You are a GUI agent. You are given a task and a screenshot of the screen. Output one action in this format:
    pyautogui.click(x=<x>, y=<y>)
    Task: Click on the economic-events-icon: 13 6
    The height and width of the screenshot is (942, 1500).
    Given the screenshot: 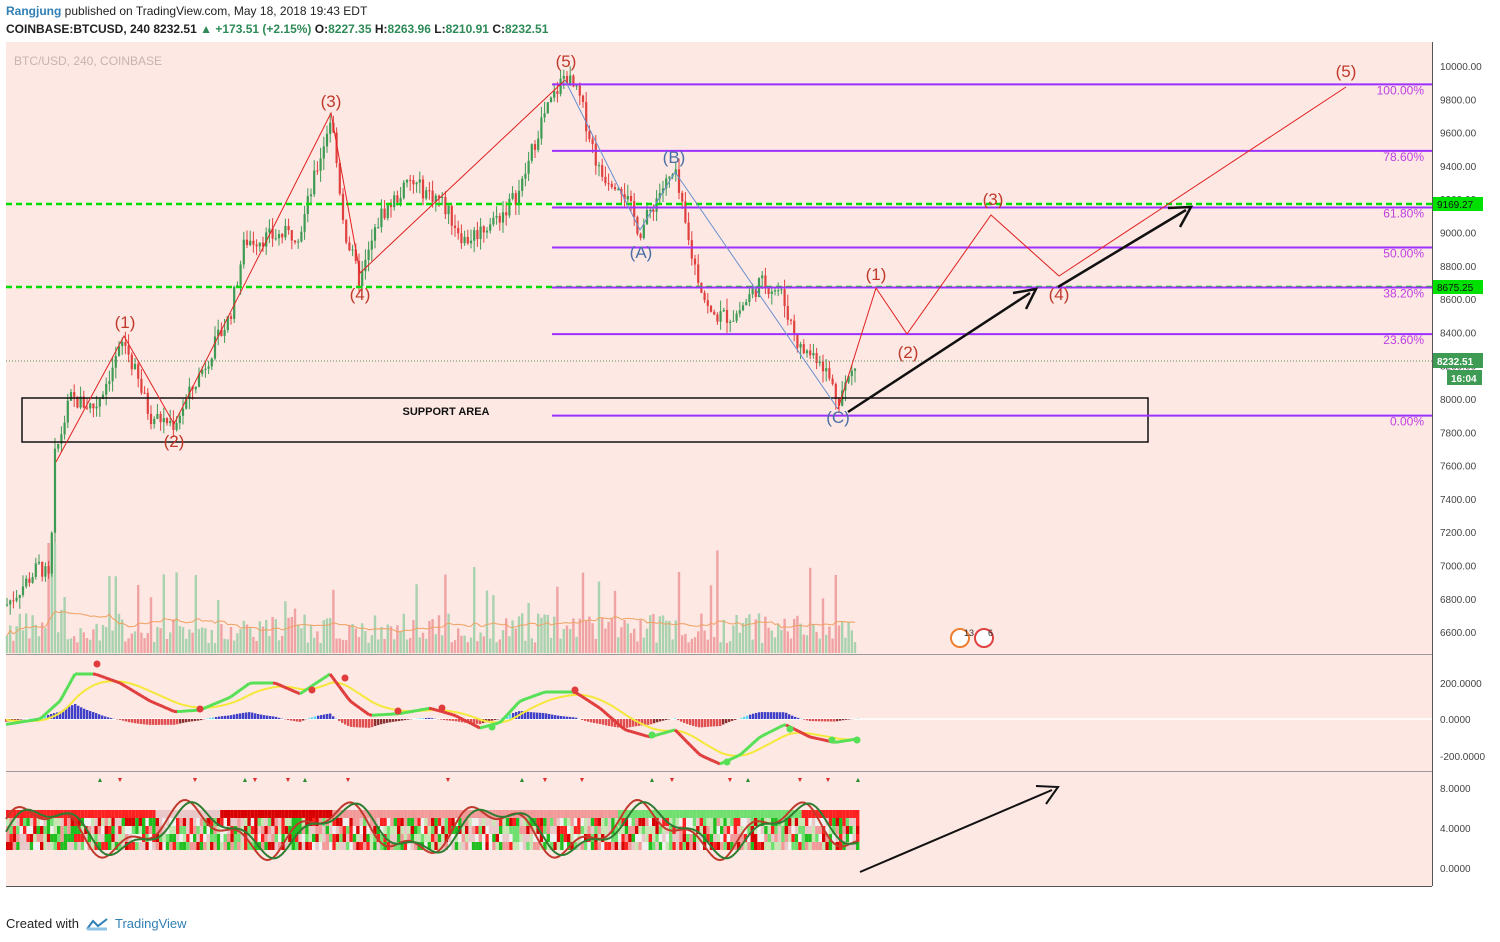 What is the action you would take?
    pyautogui.click(x=972, y=638)
    